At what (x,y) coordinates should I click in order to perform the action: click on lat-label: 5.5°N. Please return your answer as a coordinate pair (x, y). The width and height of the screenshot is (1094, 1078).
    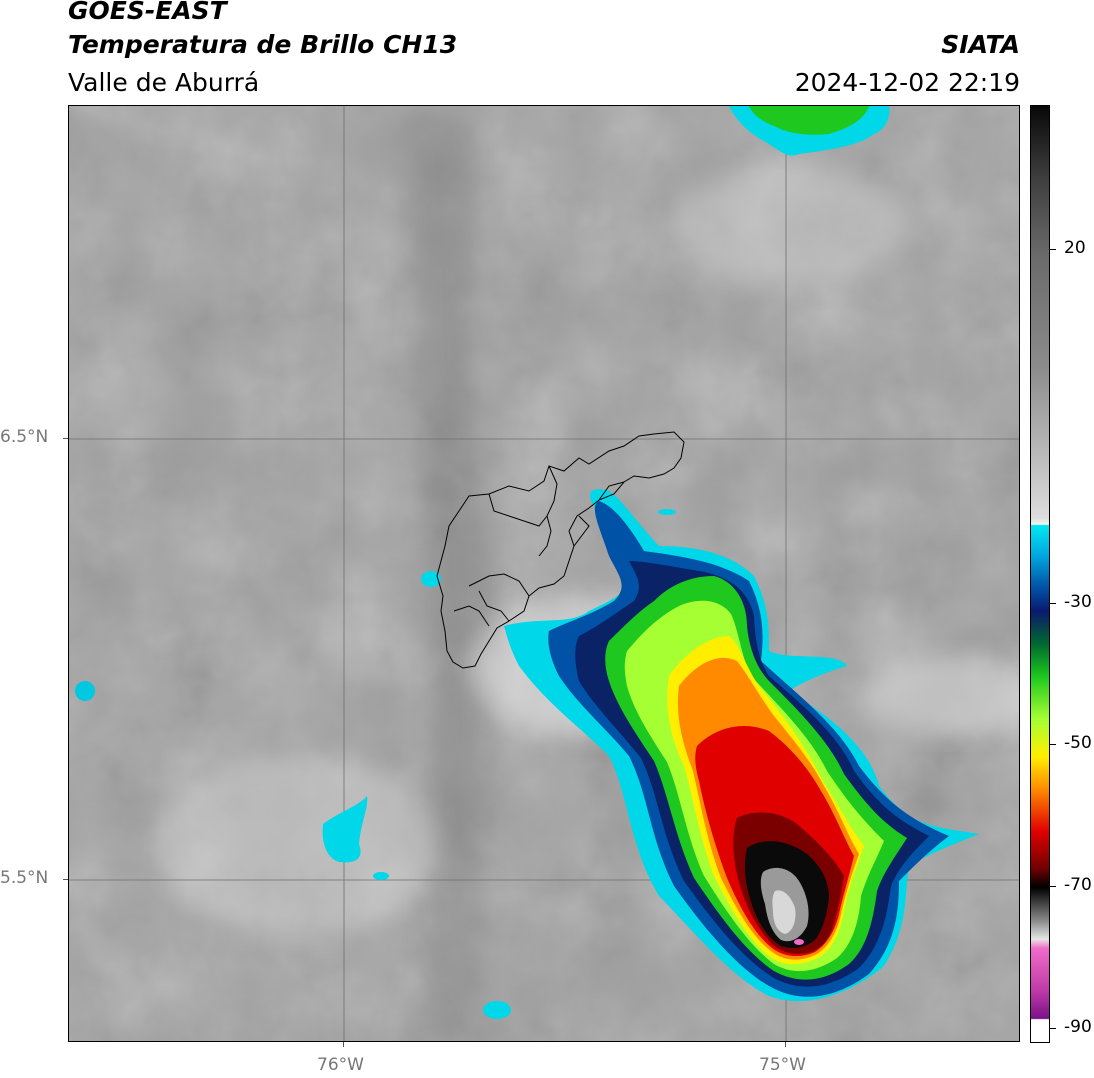
    Looking at the image, I should click on (24, 878).